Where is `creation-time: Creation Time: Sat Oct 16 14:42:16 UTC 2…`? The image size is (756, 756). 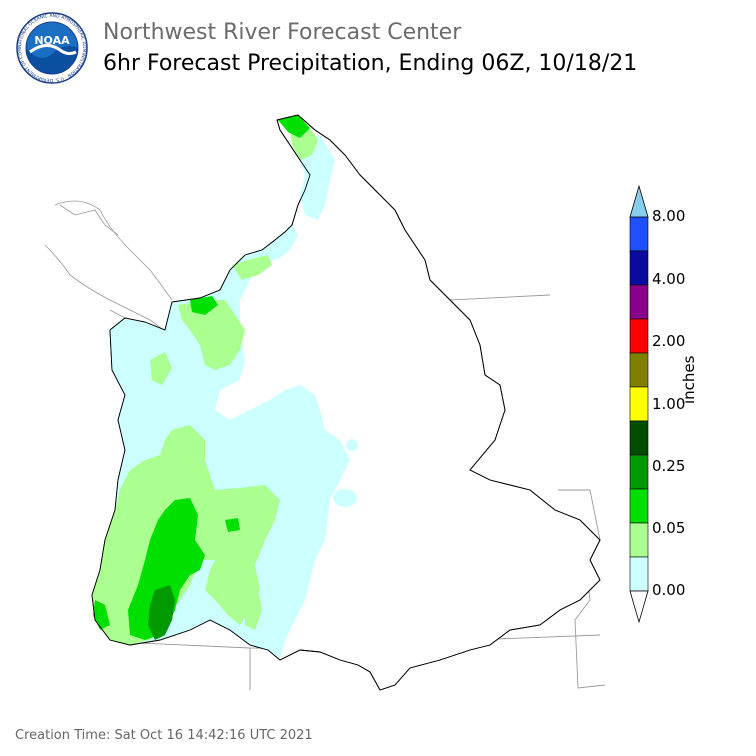 creation-time: Creation Time: Sat Oct 16 14:42:16 UTC 2… is located at coordinates (164, 735).